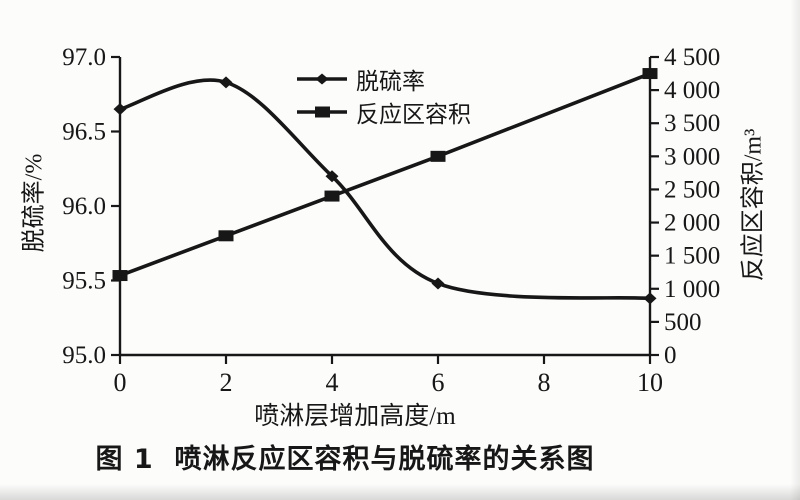  Describe the element at coordinates (84, 355) in the screenshot. I see `y-left-tick-label: 95.0` at that location.